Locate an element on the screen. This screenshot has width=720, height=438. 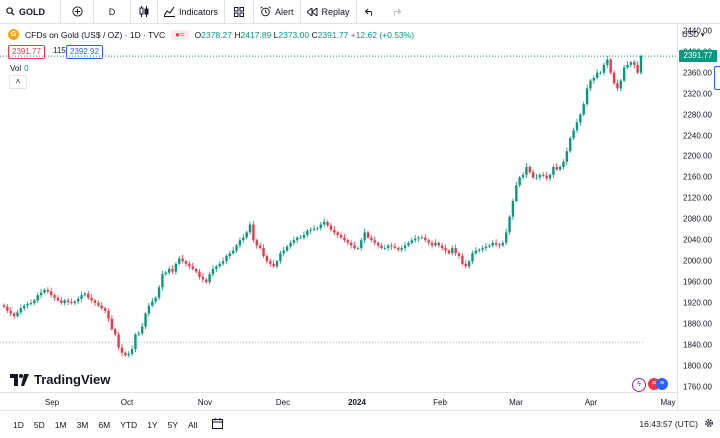
spread-value: 115 is located at coordinates (59, 50).